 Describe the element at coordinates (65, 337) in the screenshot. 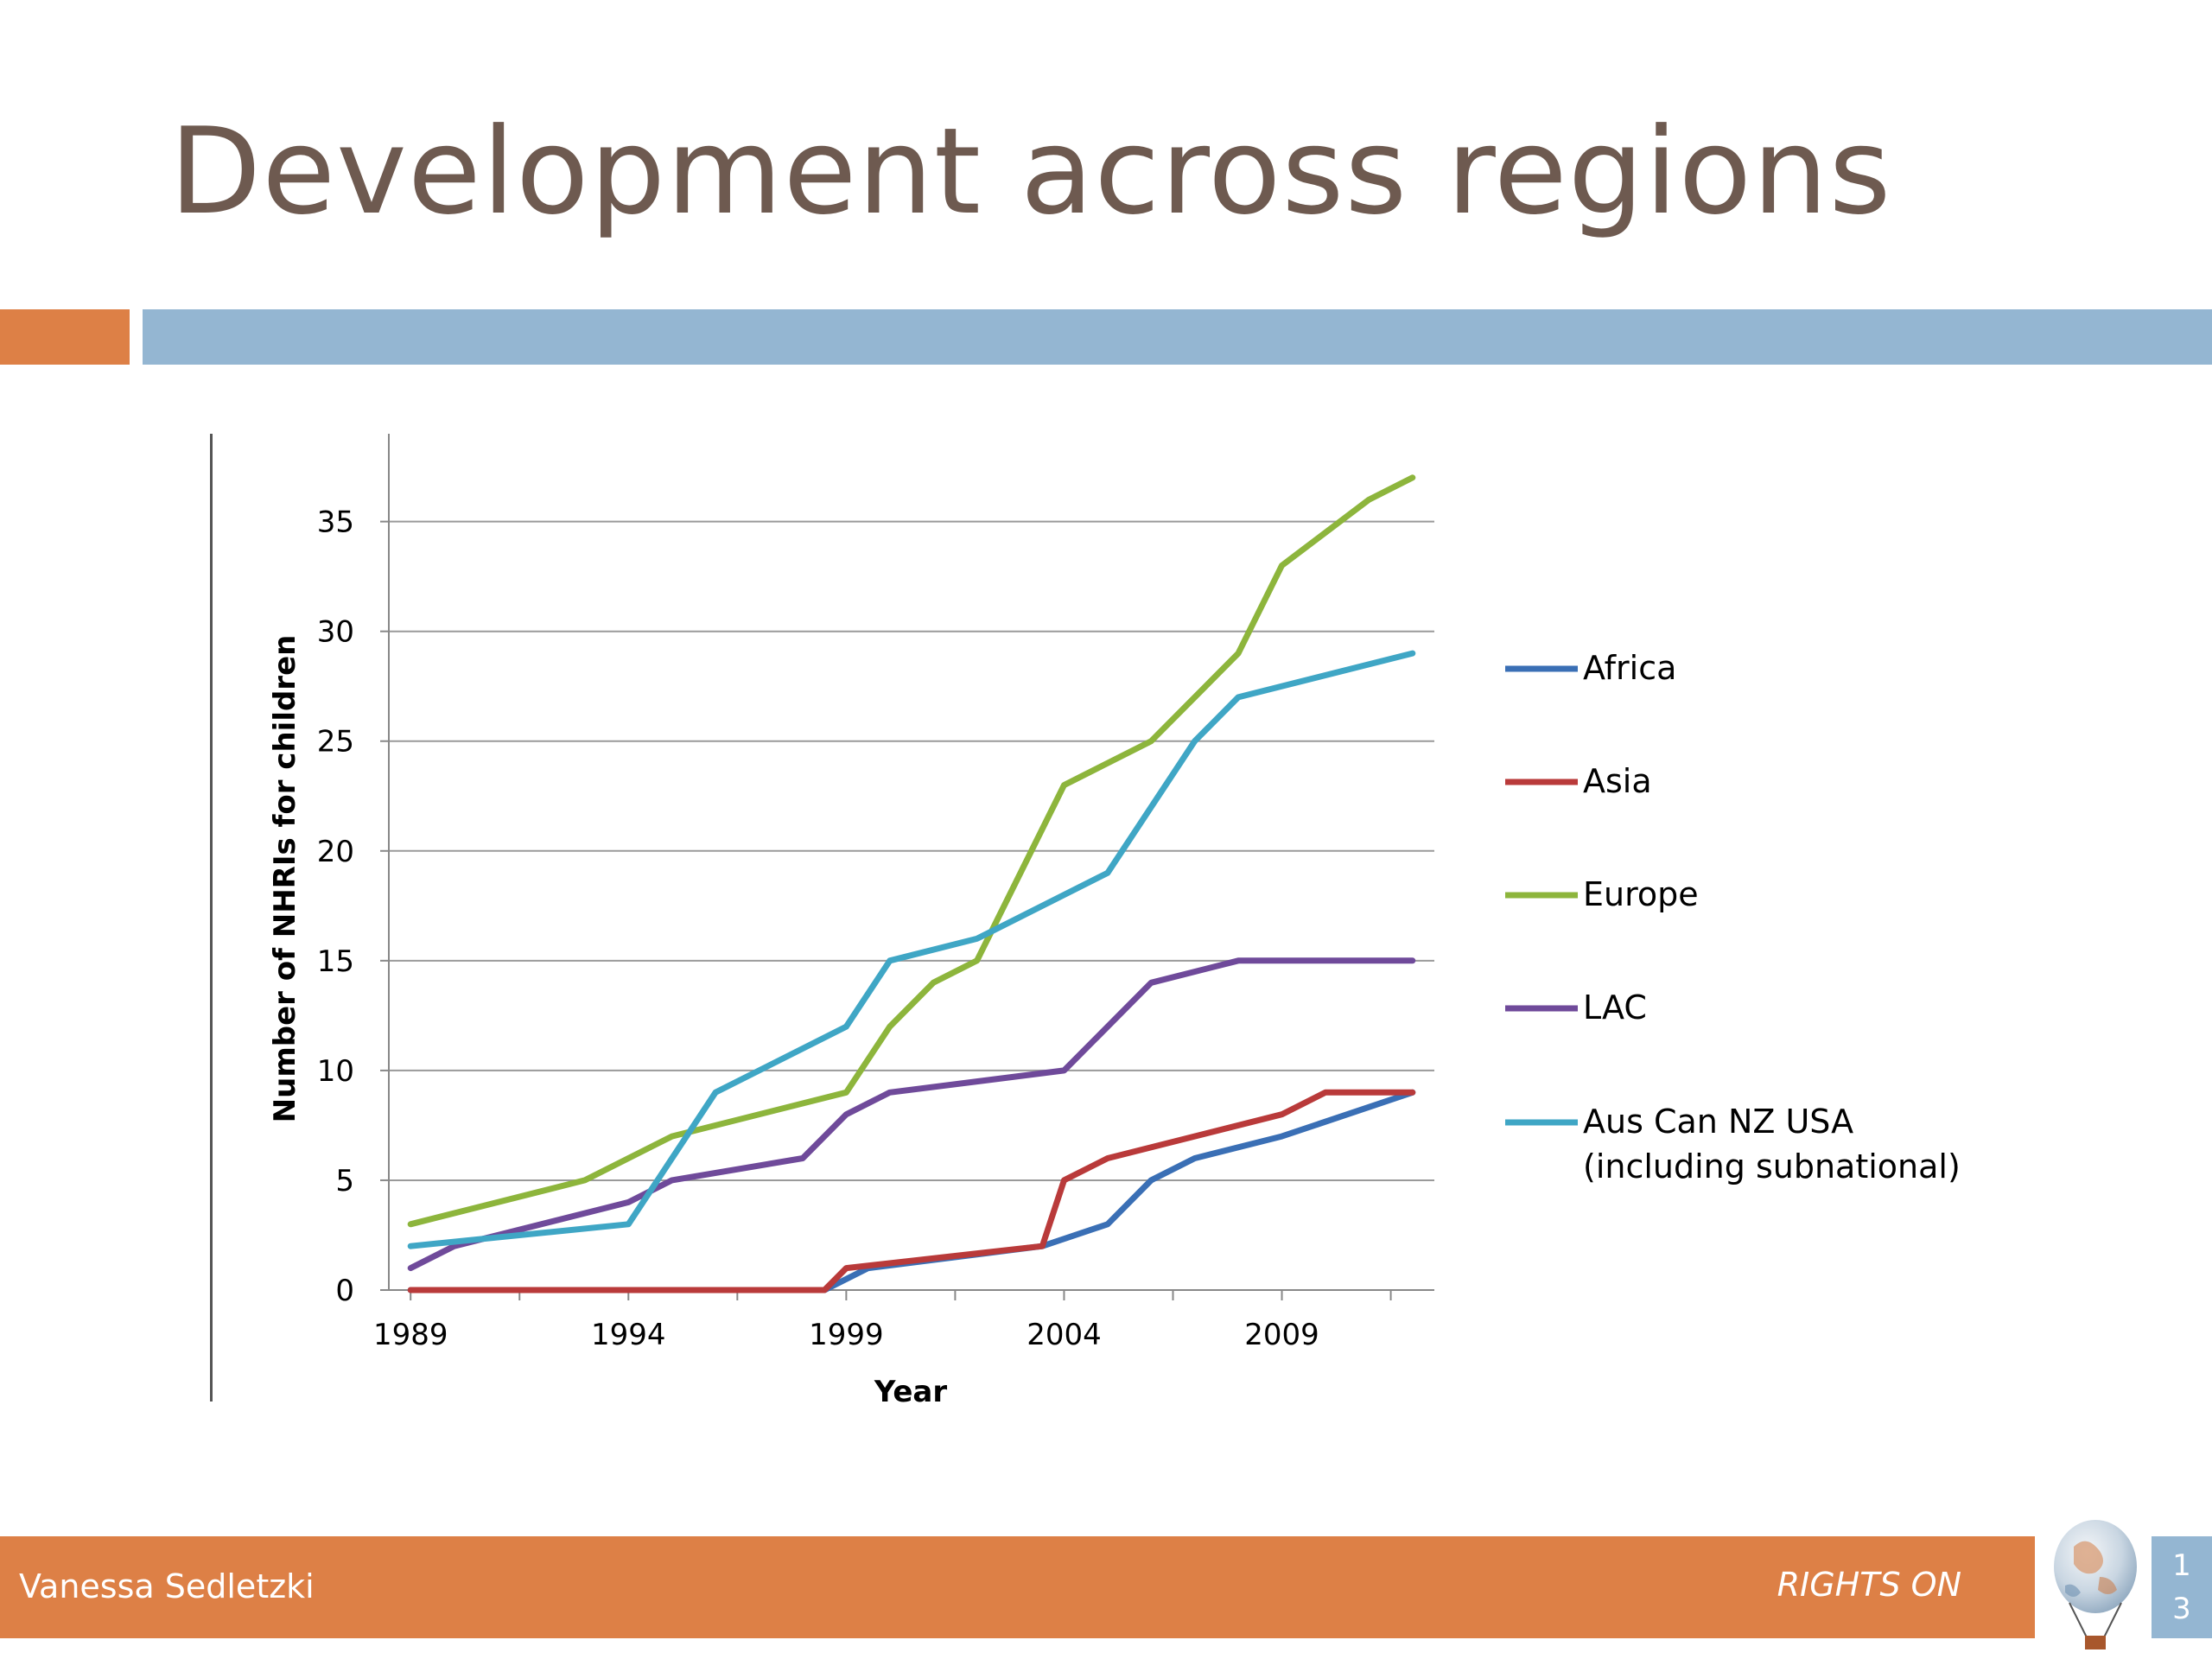

I see `header-accent-orange` at that location.